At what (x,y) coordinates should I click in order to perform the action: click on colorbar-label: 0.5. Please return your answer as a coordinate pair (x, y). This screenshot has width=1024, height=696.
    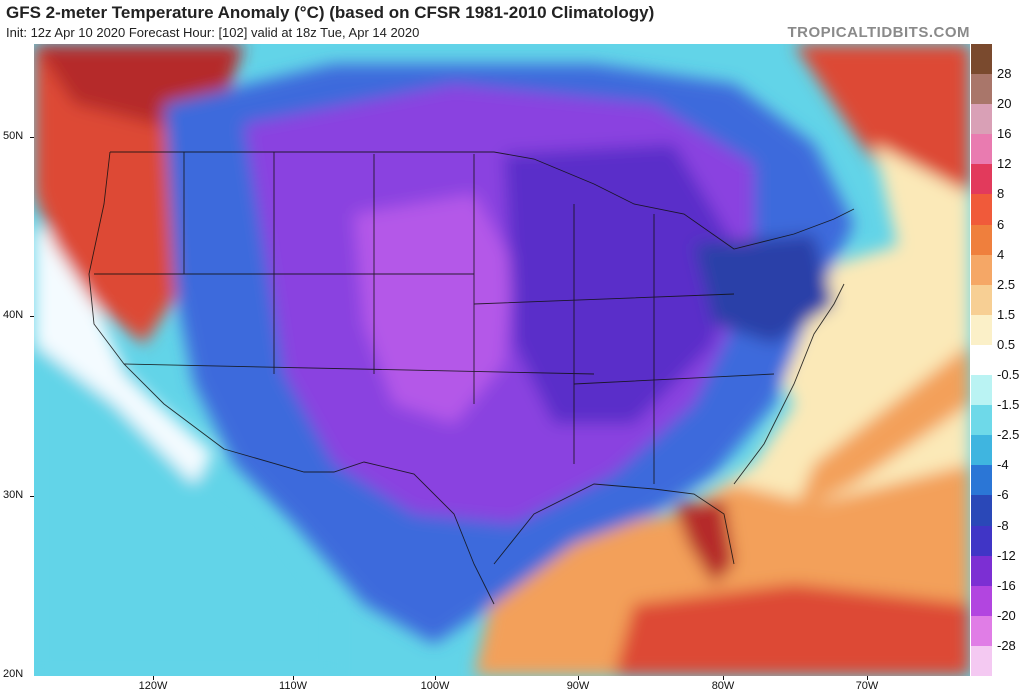
    Looking at the image, I should click on (1006, 344).